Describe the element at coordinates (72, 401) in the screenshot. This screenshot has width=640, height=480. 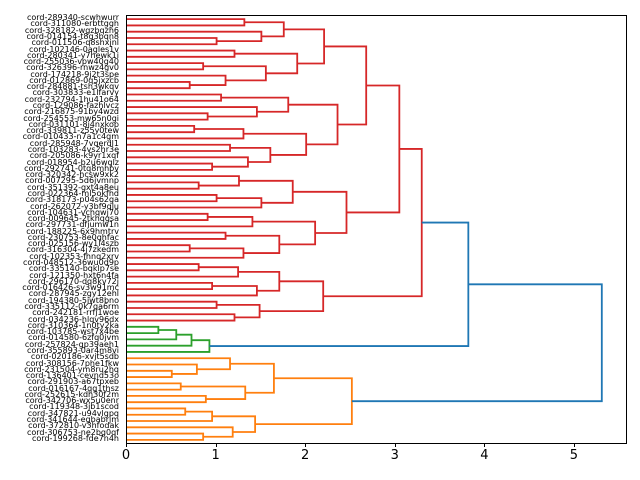
I see `leaf-label: cord-342706-wx5u0enr` at that location.